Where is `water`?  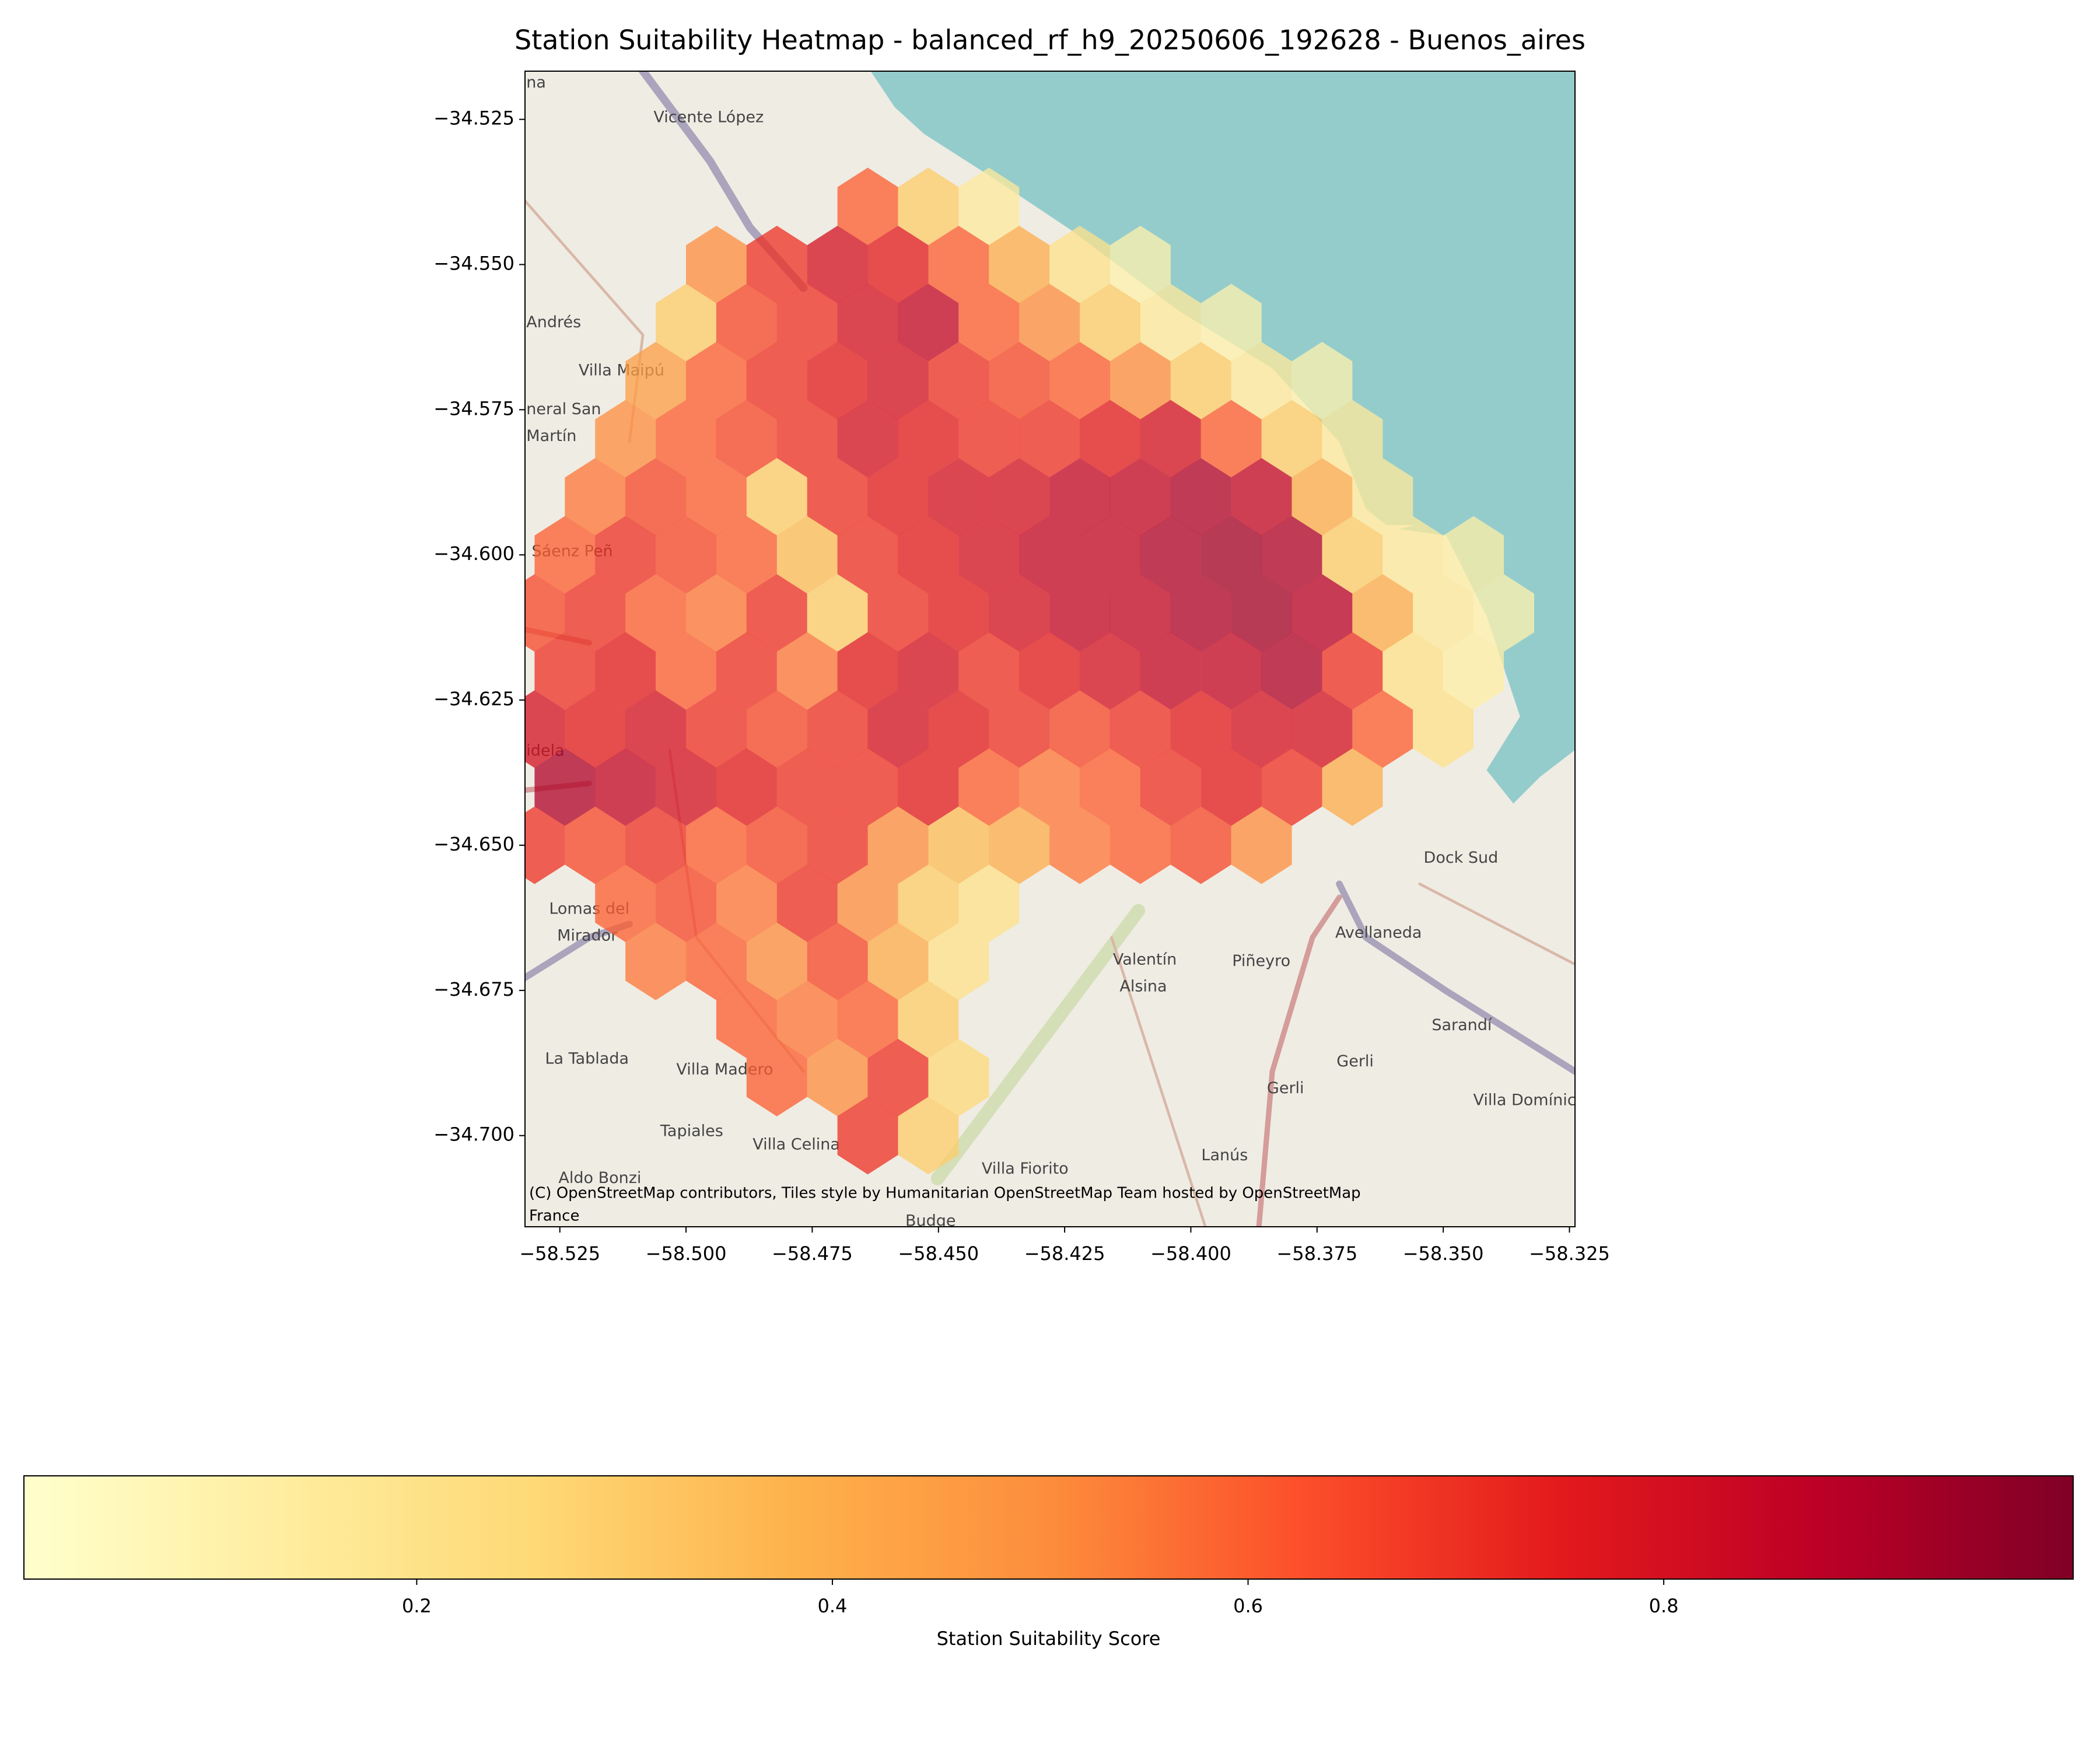
water is located at coordinates (1487, 643).